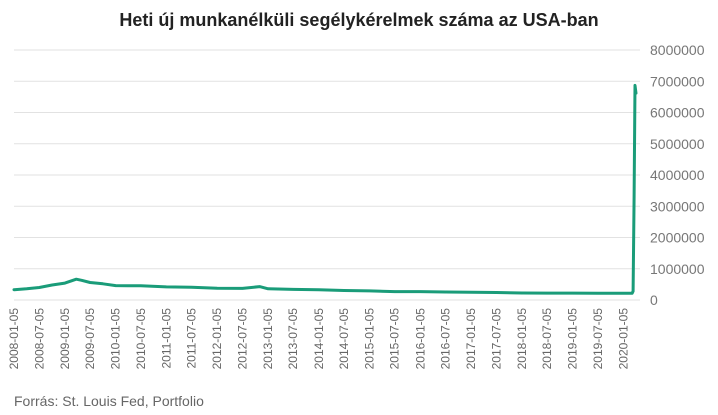 This screenshot has height=415, width=718. Describe the element at coordinates (109, 401) in the screenshot. I see `source-note: Forrás: St. Louis Fed, Portfolio` at that location.